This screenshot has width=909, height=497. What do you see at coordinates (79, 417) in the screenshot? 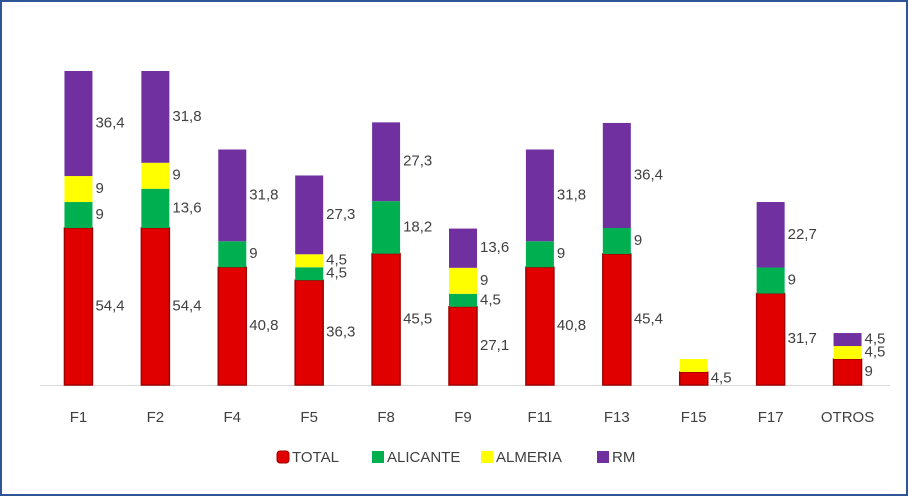
I see `x-tick-label: F1` at bounding box center [79, 417].